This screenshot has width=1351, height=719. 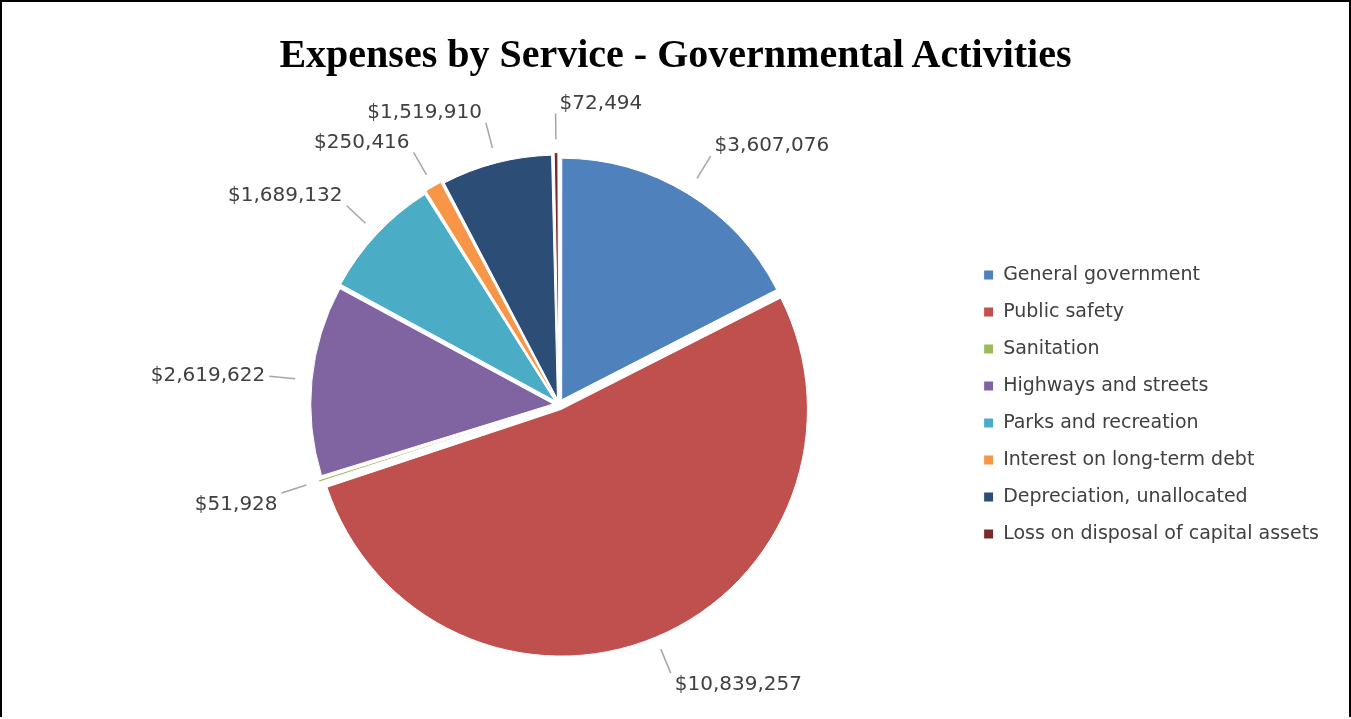 I want to click on legend-label: General government, so click(x=1101, y=272).